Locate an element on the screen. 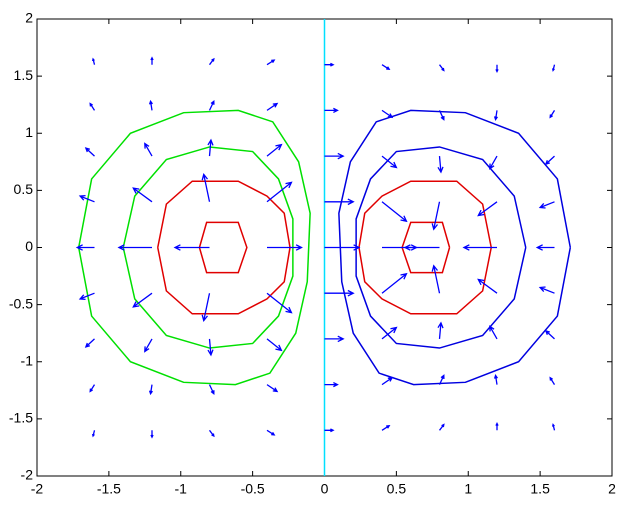 This screenshot has height=519, width=640. x-tick-label: 0 is located at coordinates (325, 489).